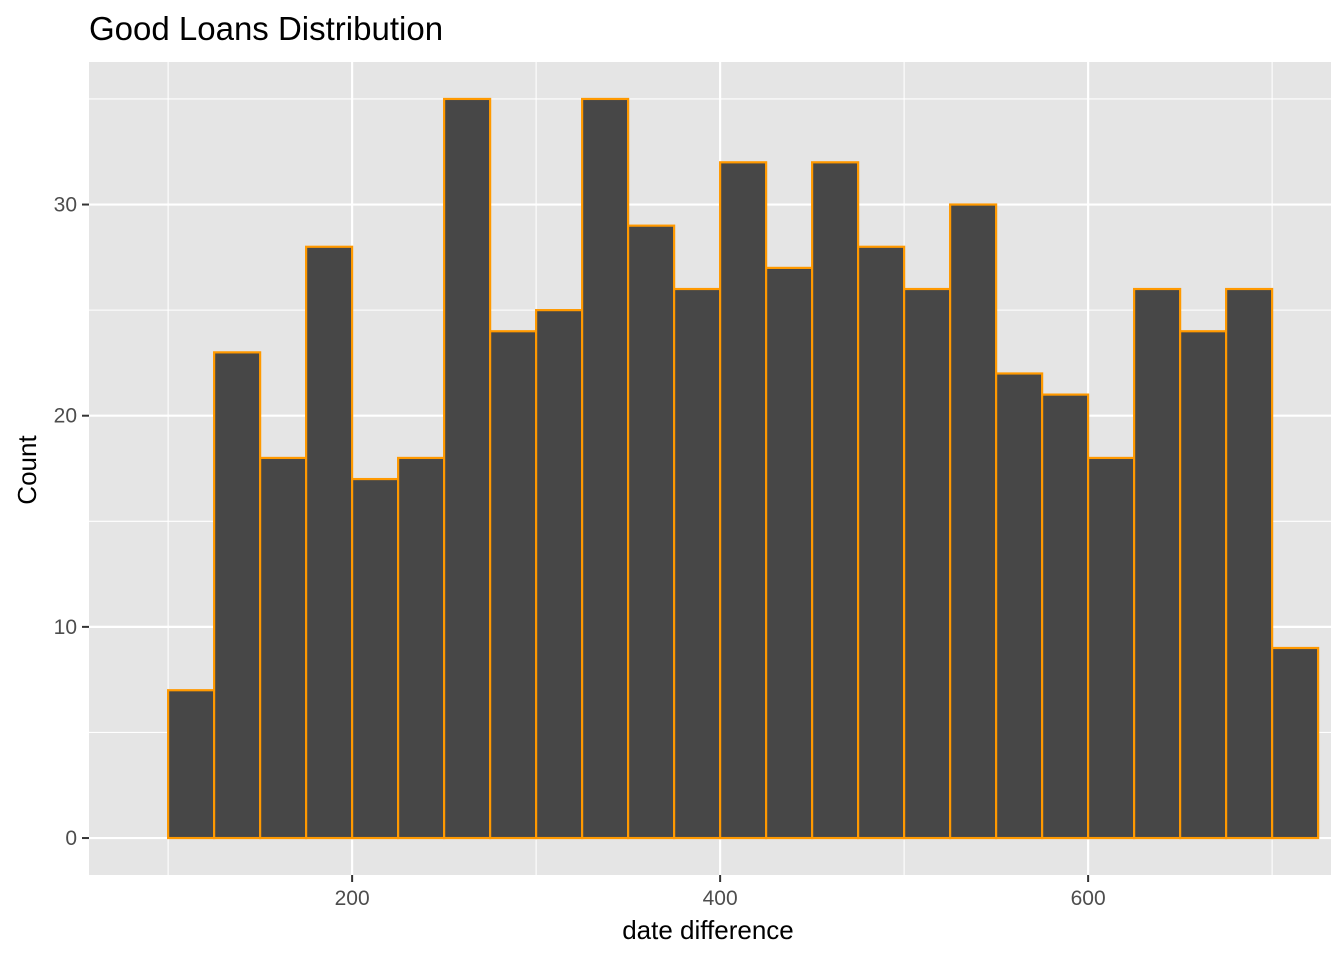 This screenshot has height=960, width=1344. I want to click on chart-title: Good Loans Distribution, so click(266, 28).